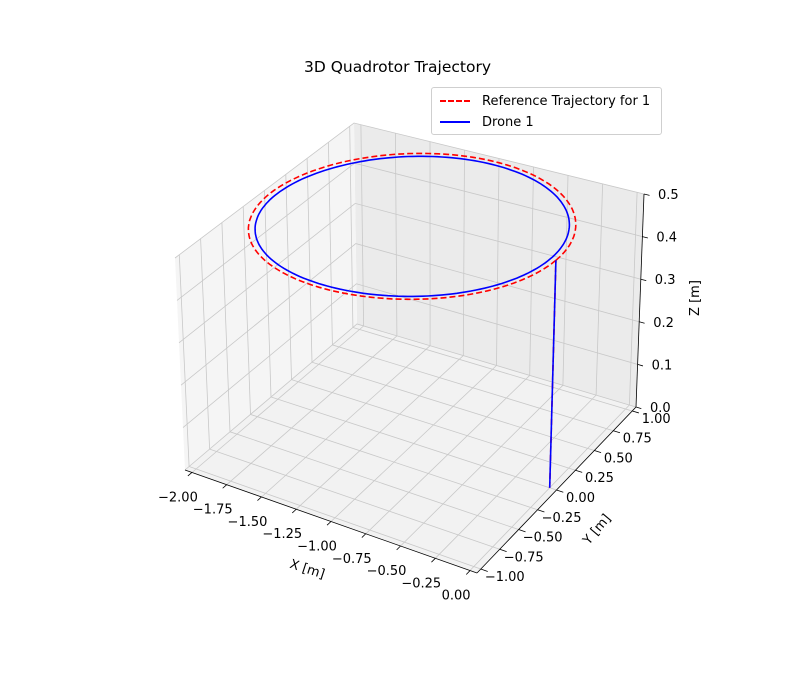 This screenshot has width=795, height=681. Describe the element at coordinates (282, 534) in the screenshot. I see `x-tick-label: −1.25` at that location.